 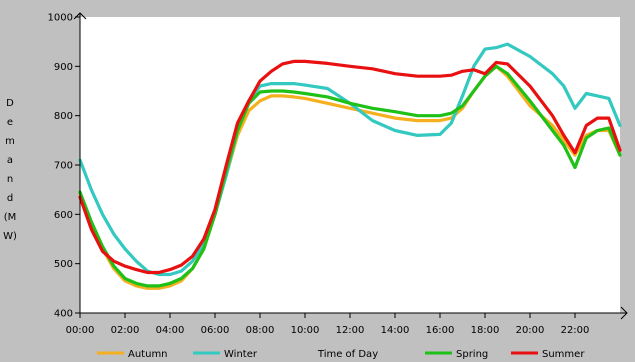 What do you see at coordinates (575, 330) in the screenshot?
I see `x-tick-label: 22:00` at bounding box center [575, 330].